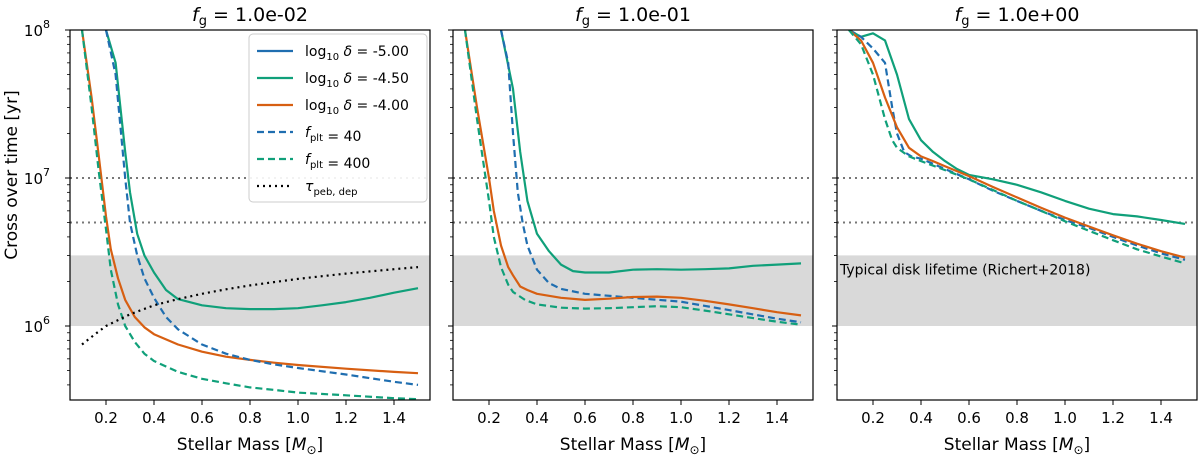 Image resolution: width=1200 pixels, height=459 pixels. I want to click on panel-title: fg = 1.0e-02, so click(250, 16).